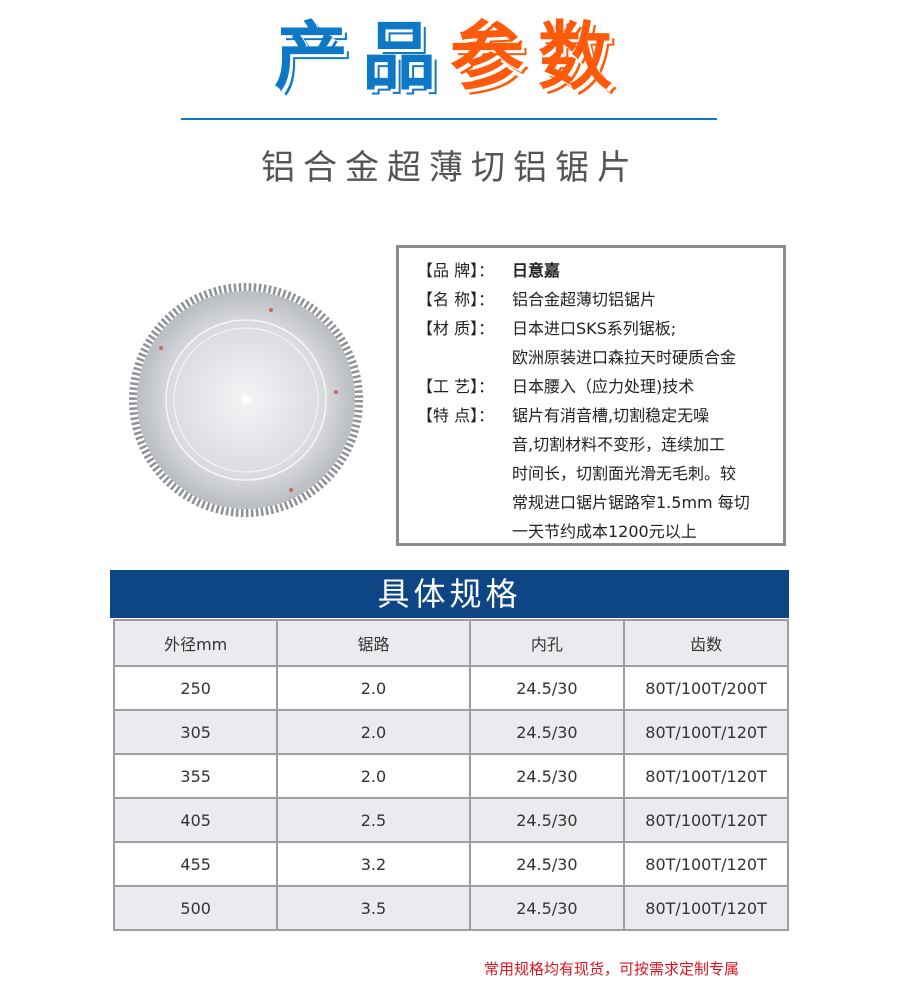 The height and width of the screenshot is (1000, 900). What do you see at coordinates (362, 57) in the screenshot?
I see `title-blue: 产品` at bounding box center [362, 57].